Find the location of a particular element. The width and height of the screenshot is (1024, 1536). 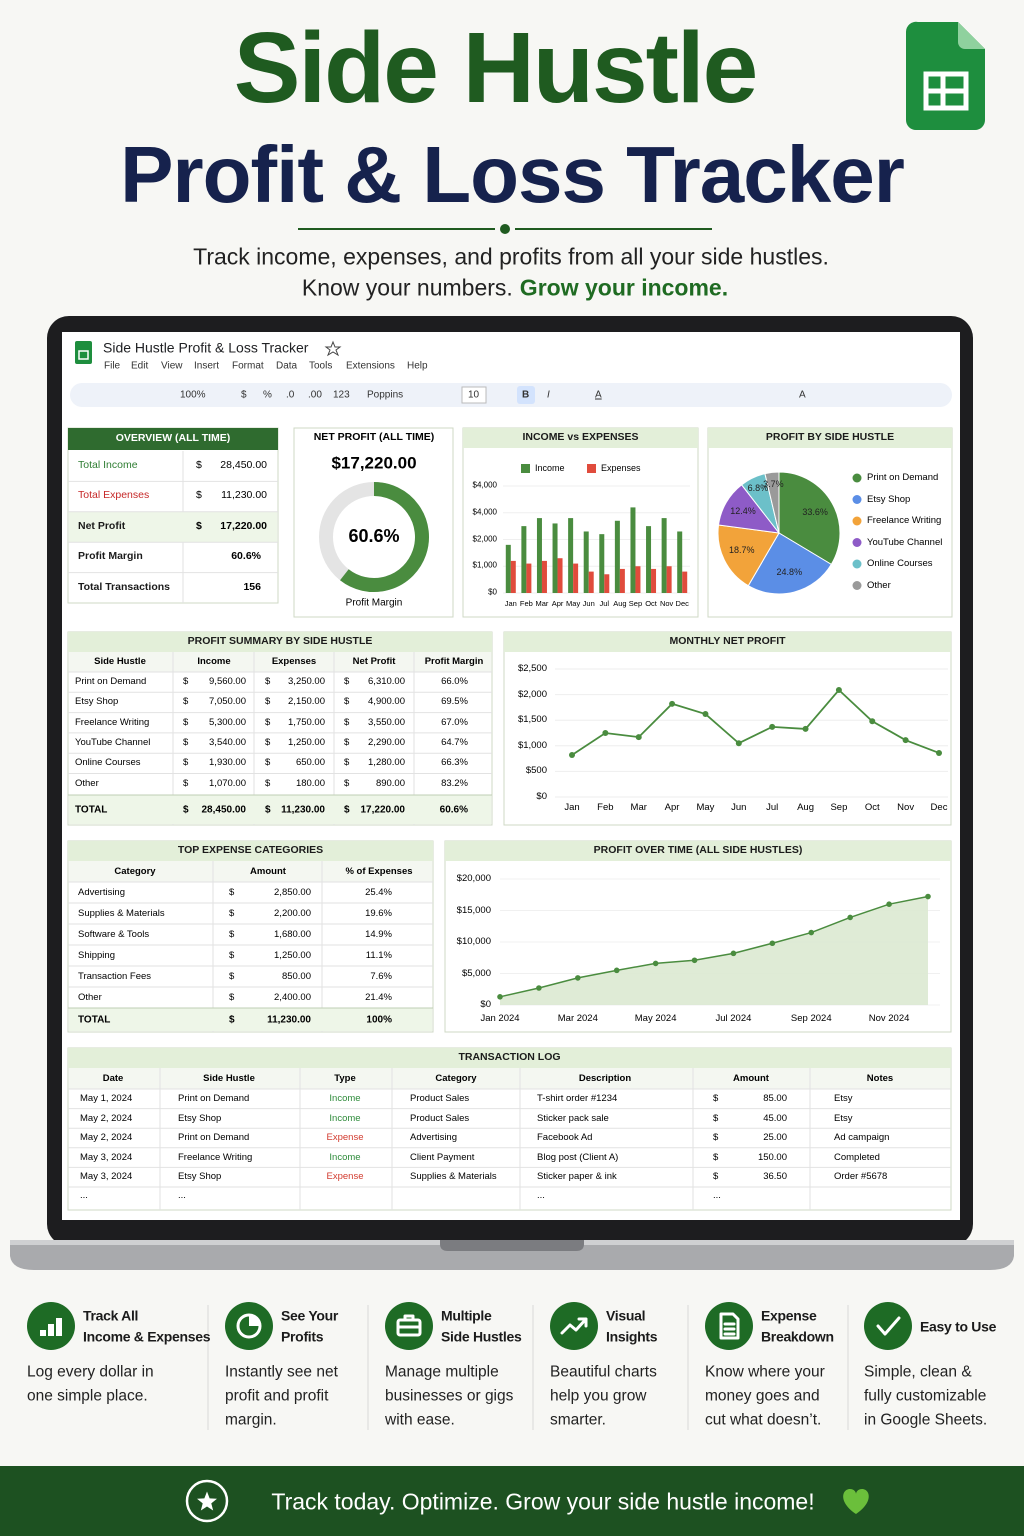

feature-text: businesses or gigs is located at coordinates (449, 1396).